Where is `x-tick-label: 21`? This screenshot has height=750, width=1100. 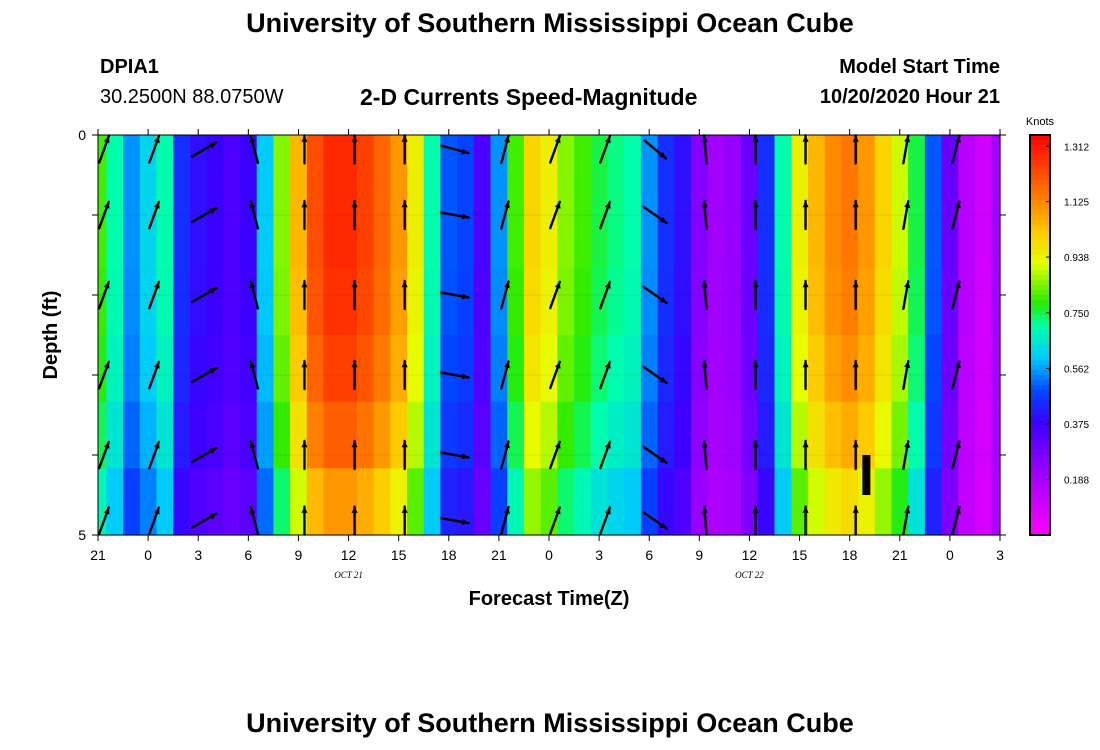
x-tick-label: 21 is located at coordinates (499, 555).